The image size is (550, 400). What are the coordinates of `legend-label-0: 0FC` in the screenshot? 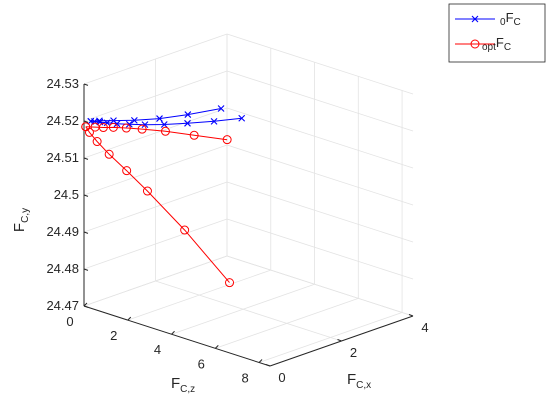 It's located at (510, 19).